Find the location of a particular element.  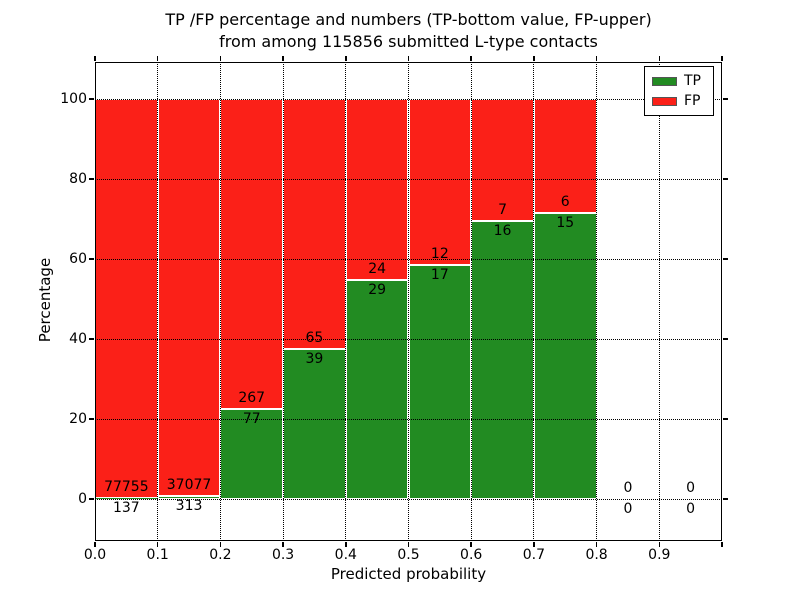

legend: TP FP is located at coordinates (679, 91).